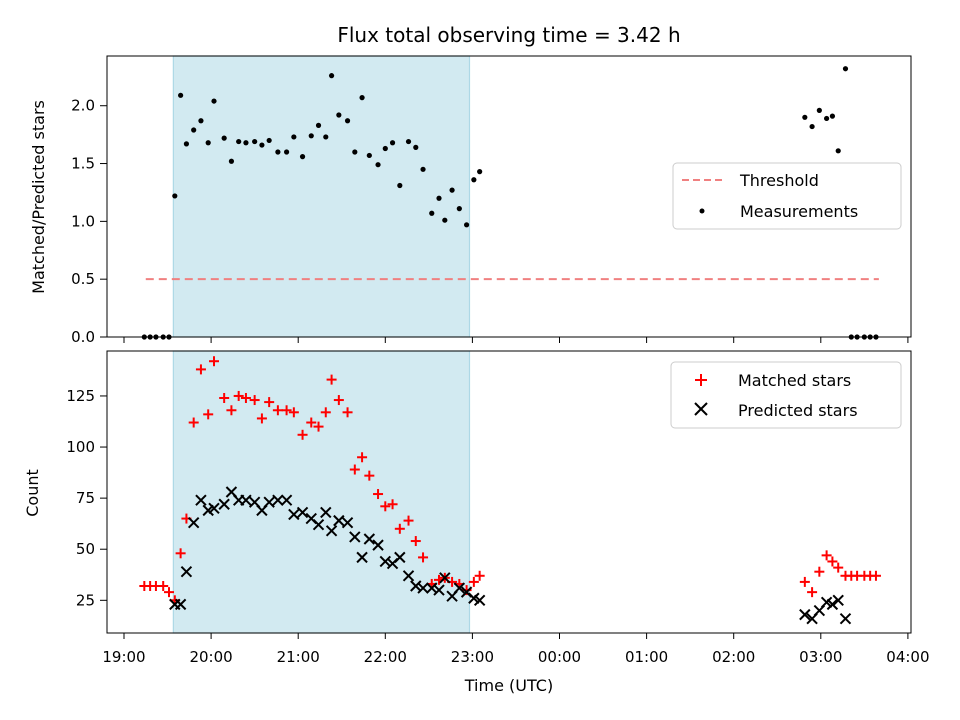 The image size is (960, 720). I want to click on bottom-y-tick-label: 50, so click(85, 549).